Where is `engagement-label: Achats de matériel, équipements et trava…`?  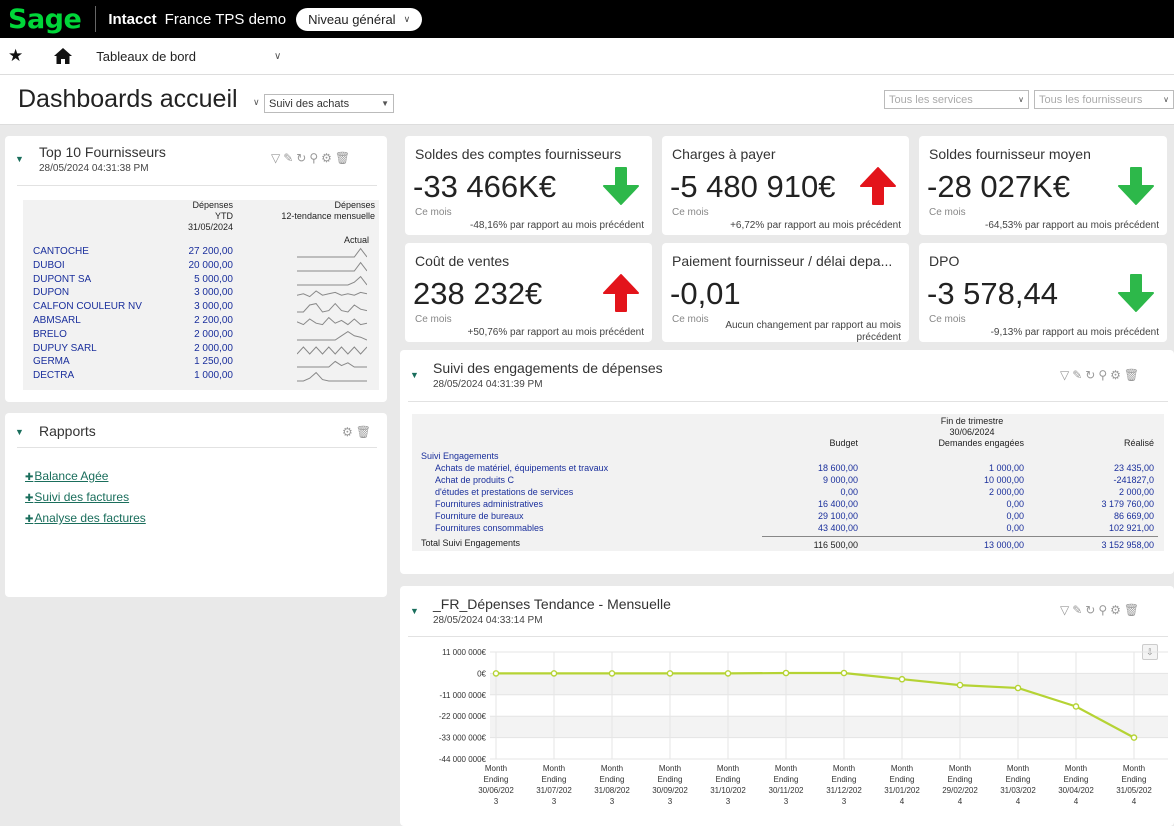
engagement-label: Achats de matériel, équipements et trava… is located at coordinates (522, 468).